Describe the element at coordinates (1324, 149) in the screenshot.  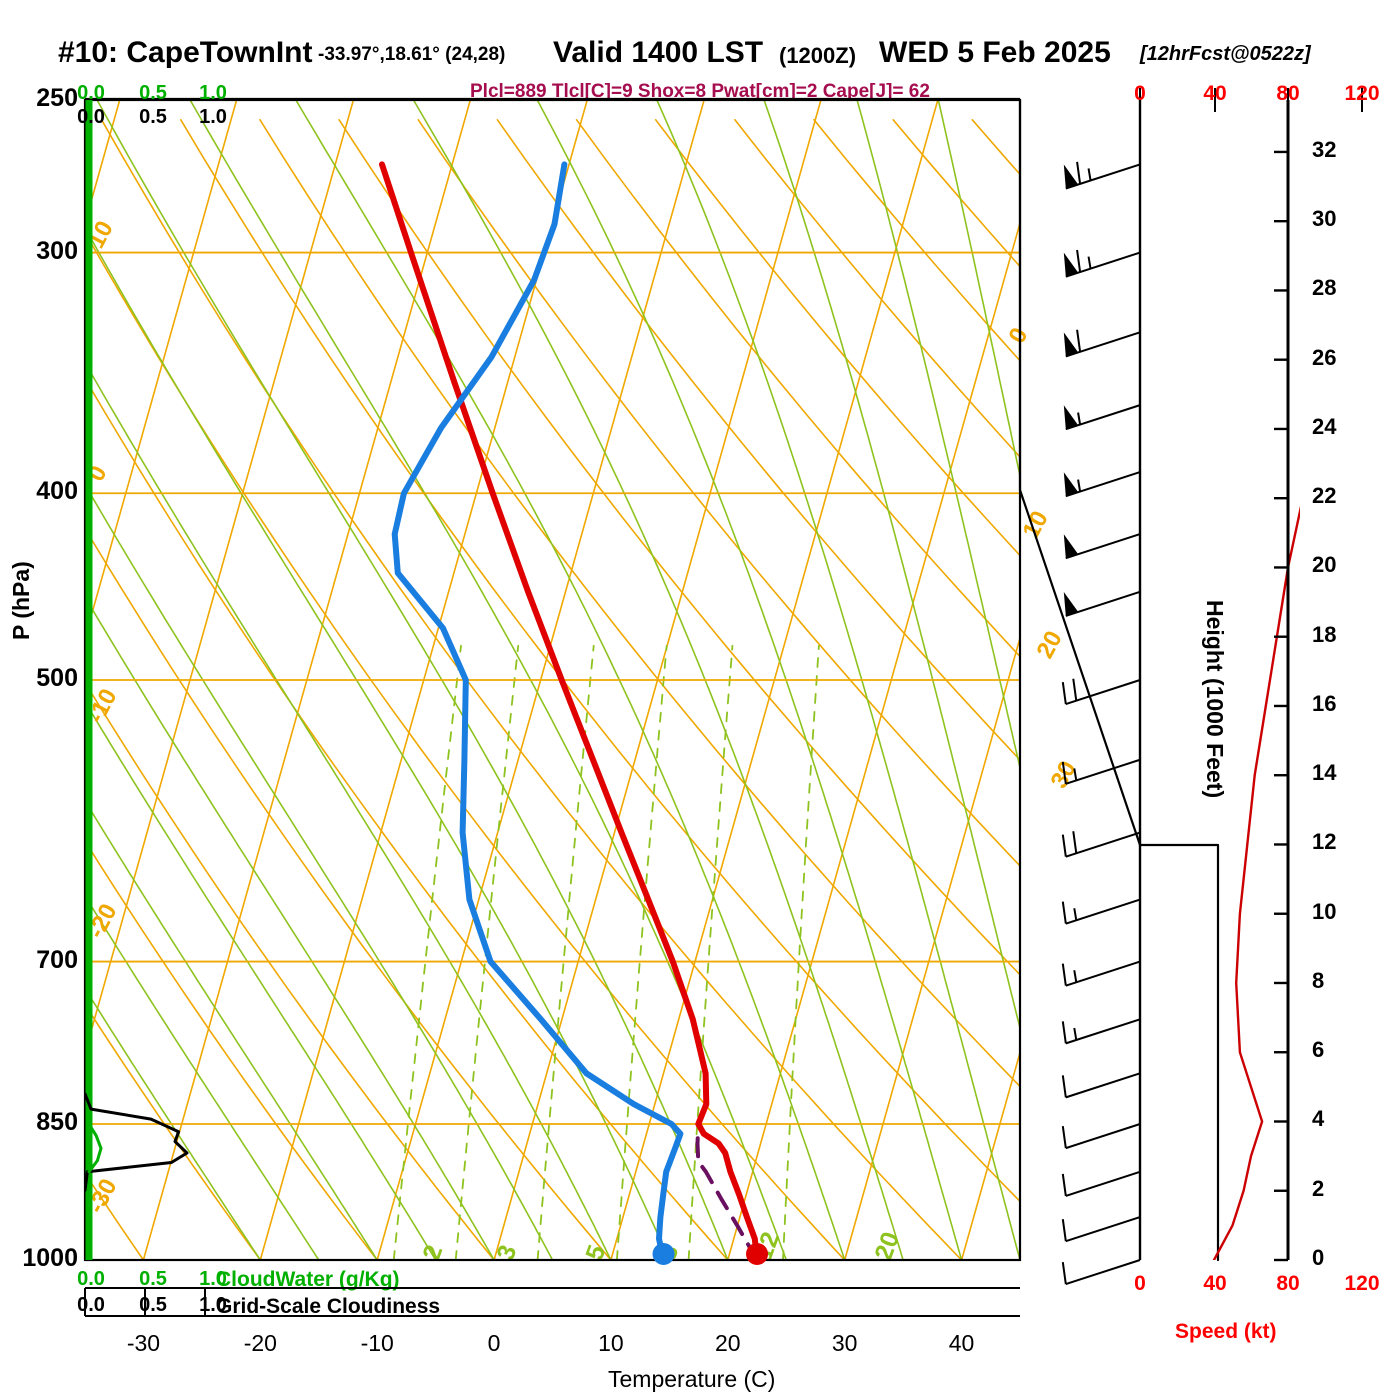
I see `height-tick: 32` at that location.